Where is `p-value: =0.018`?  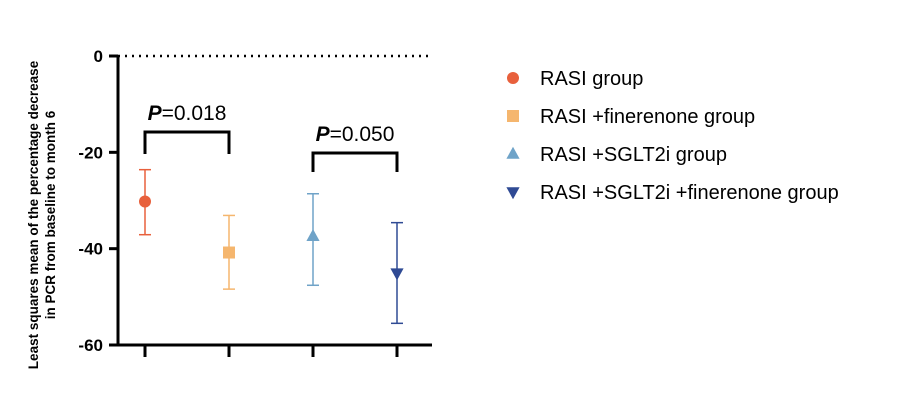 p-value: =0.018 is located at coordinates (194, 113).